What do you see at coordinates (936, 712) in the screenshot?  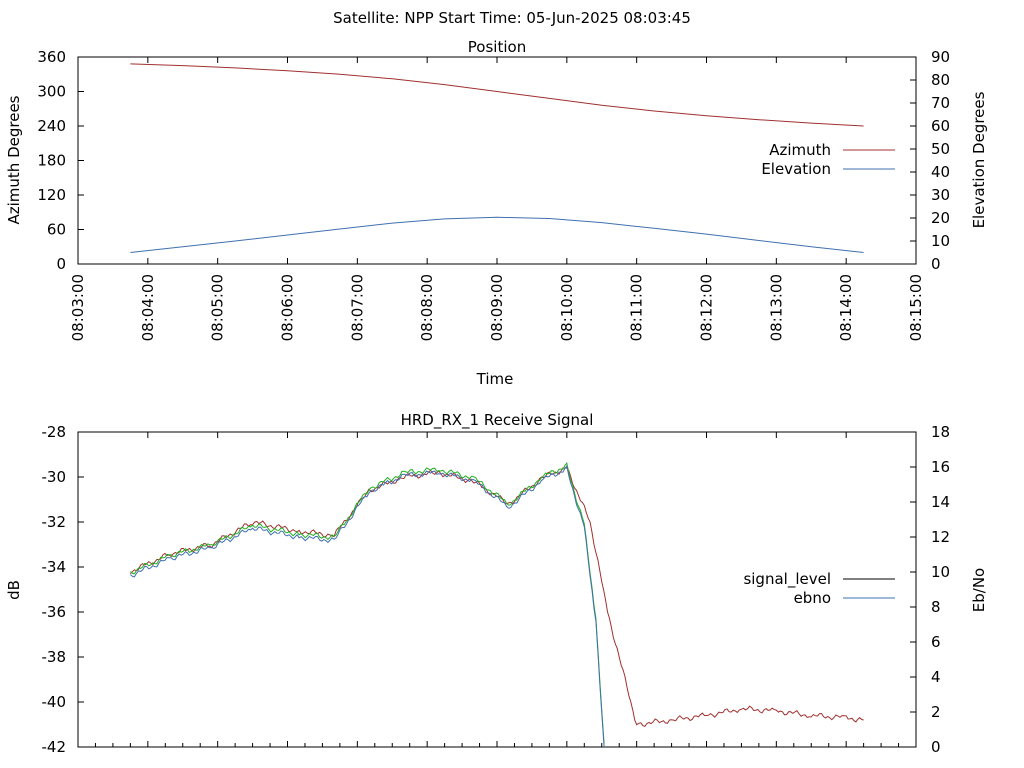 I see `y2-tick-label: 2` at bounding box center [936, 712].